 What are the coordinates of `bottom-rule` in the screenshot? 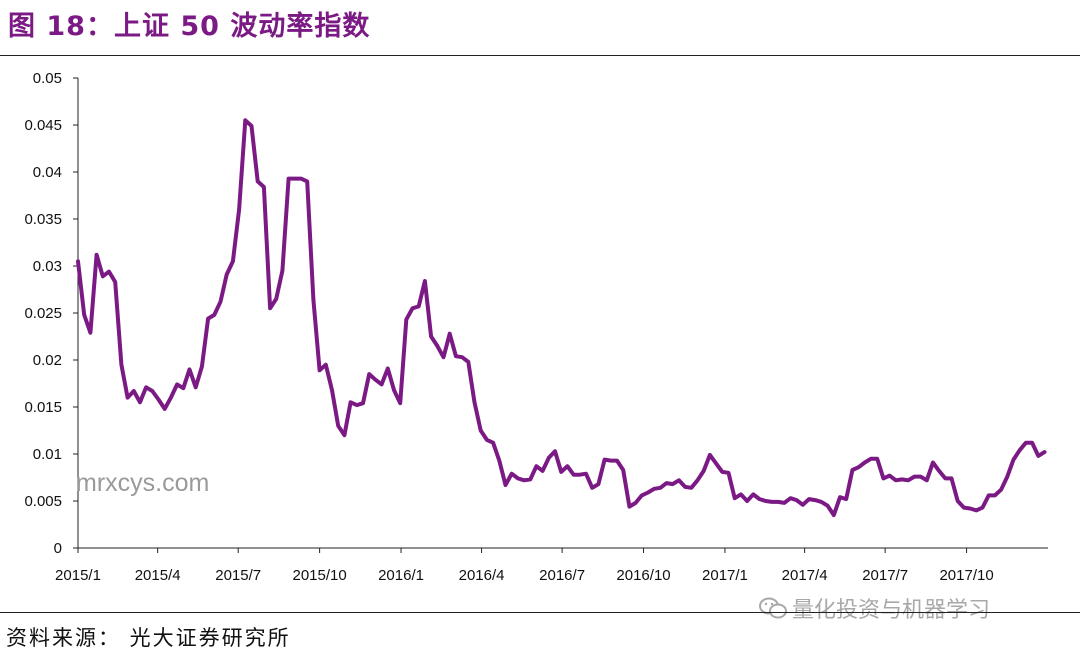 It's located at (540, 612).